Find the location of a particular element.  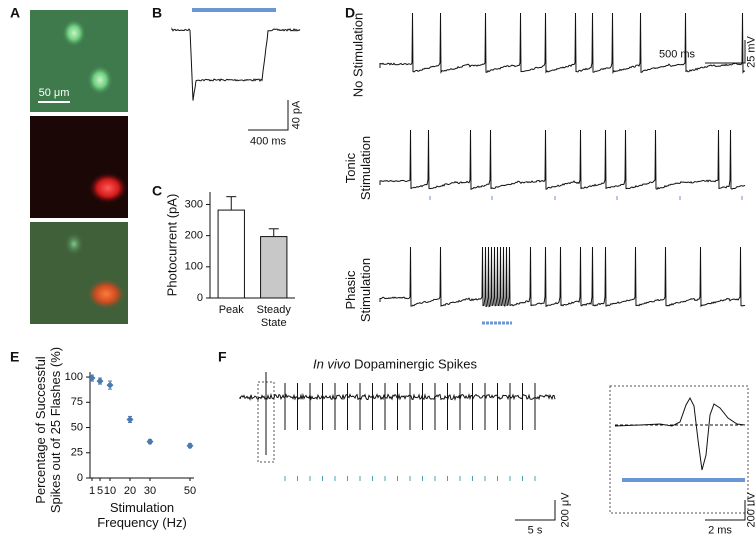

y-tick-label: 50 is located at coordinates (77, 427).